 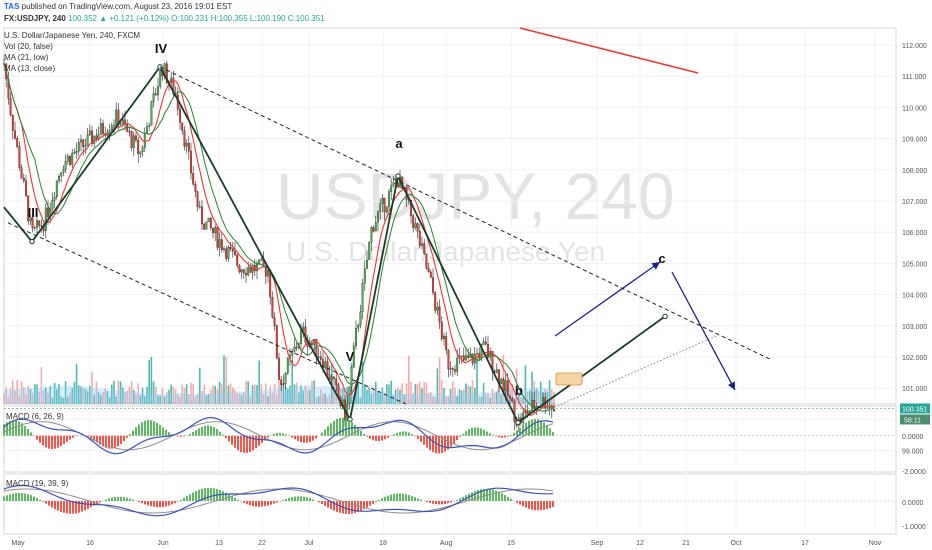 I want to click on macd-panel-1-label: MACD (6, 26, 9), so click(x=35, y=416).